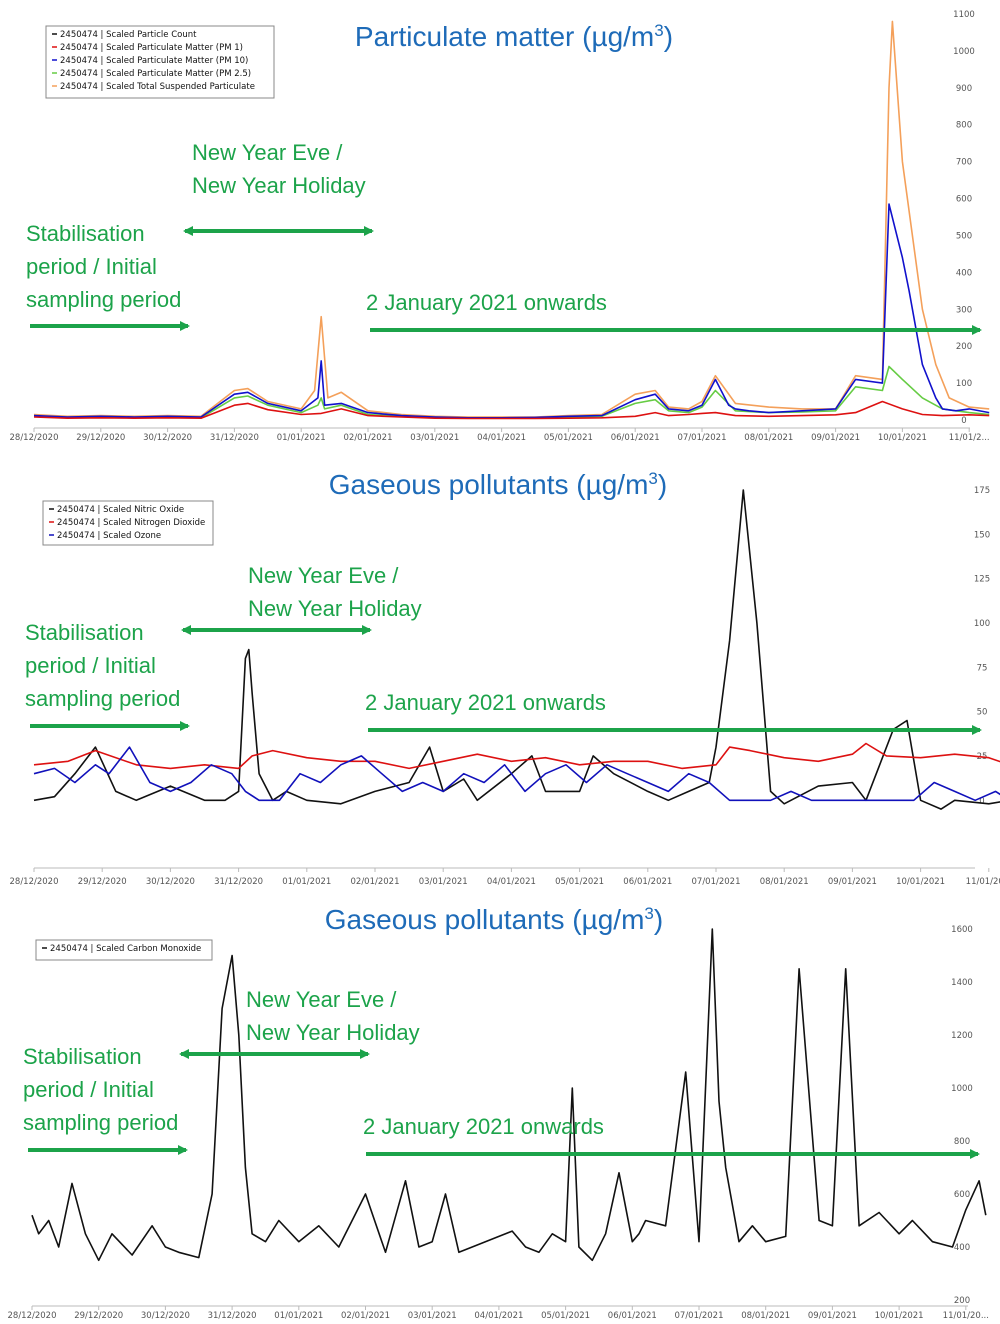 This screenshot has width=1000, height=1324. I want to click on pm-chart-title: Particulate matter (µg/m3), so click(514, 36).